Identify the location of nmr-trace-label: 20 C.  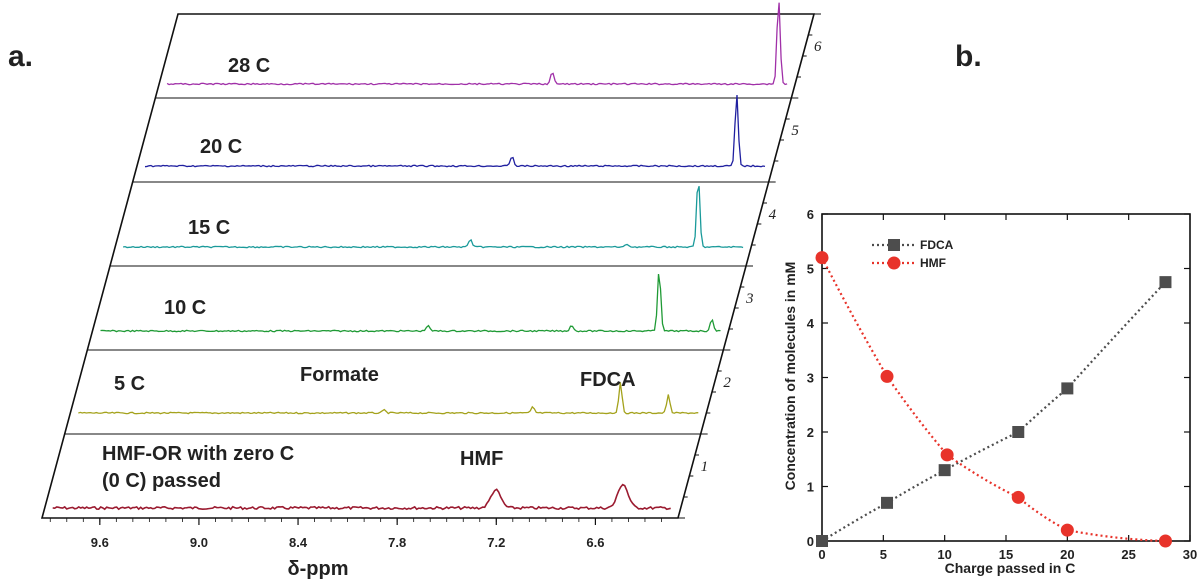
(221, 147).